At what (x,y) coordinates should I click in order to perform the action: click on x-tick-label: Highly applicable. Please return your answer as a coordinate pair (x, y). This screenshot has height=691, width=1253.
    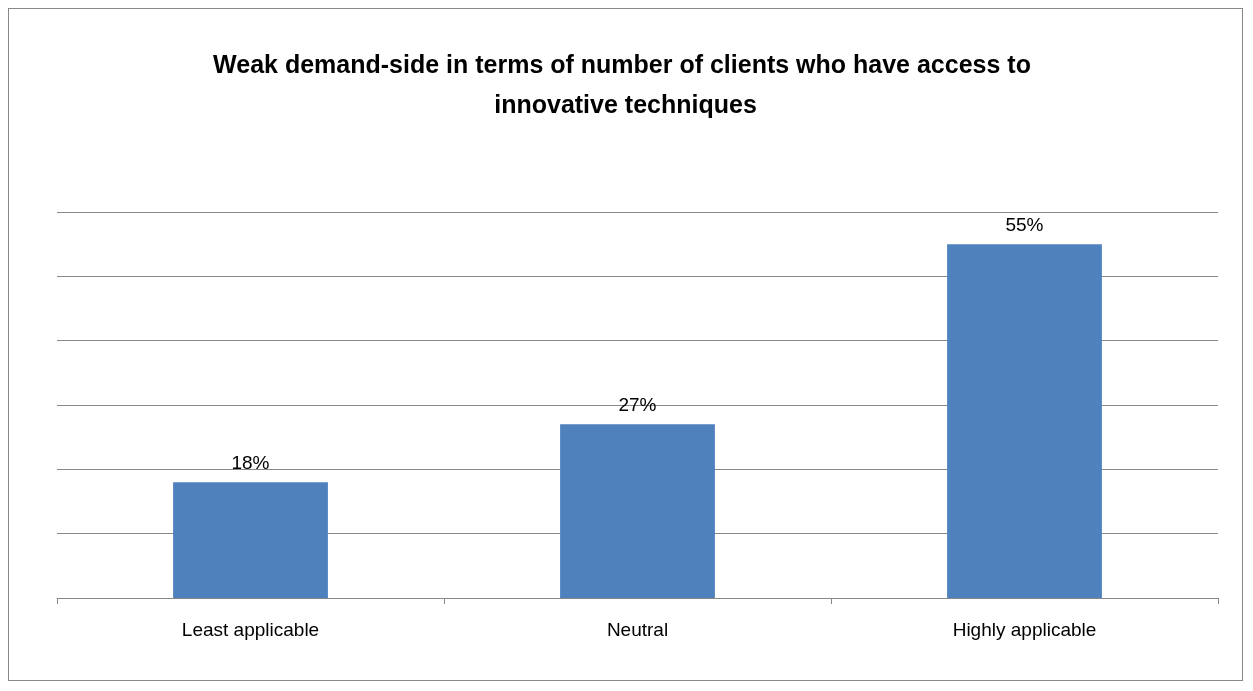
    Looking at the image, I should click on (1024, 629).